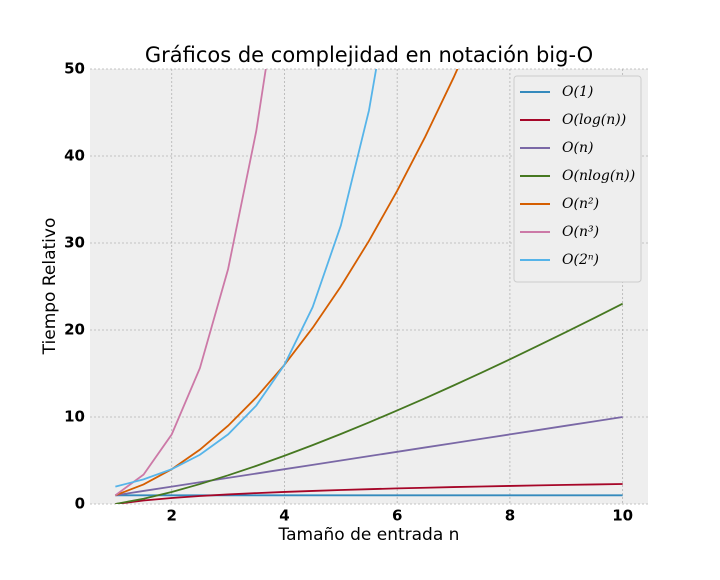 This screenshot has height=580, width=720. What do you see at coordinates (284, 516) in the screenshot?
I see `x-tick-label: 4` at bounding box center [284, 516].